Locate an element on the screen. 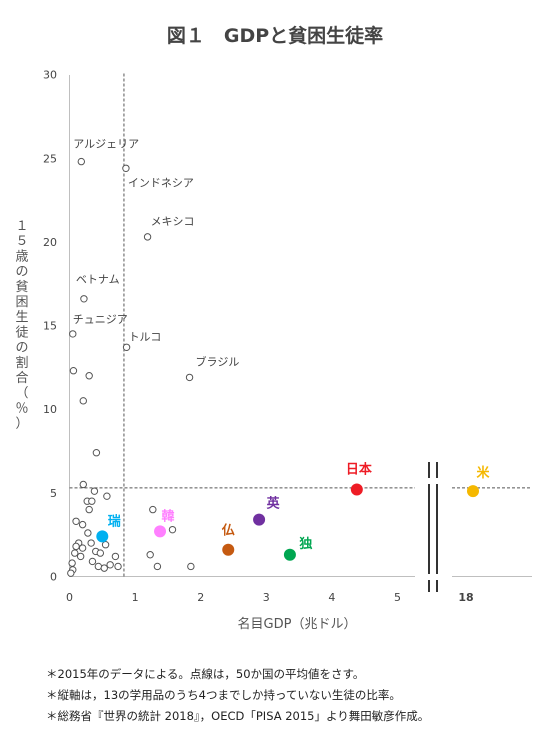  chart-title: 図１ GDPと貧困生徒率 is located at coordinates (275, 35).